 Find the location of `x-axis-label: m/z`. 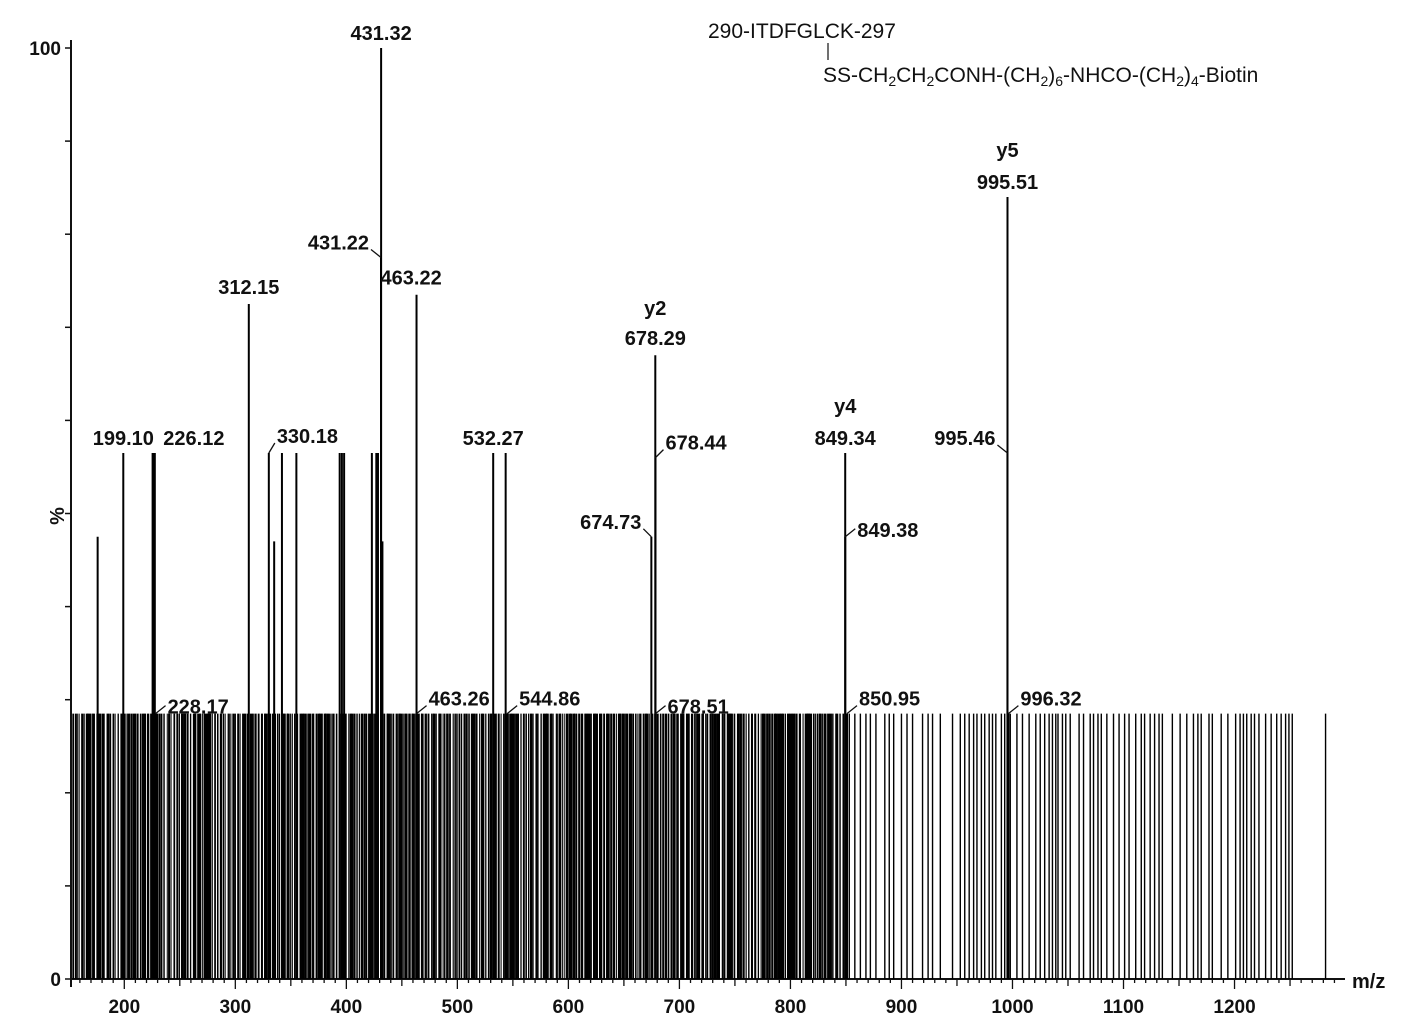

x-axis-label: m/z is located at coordinates (1368, 982).